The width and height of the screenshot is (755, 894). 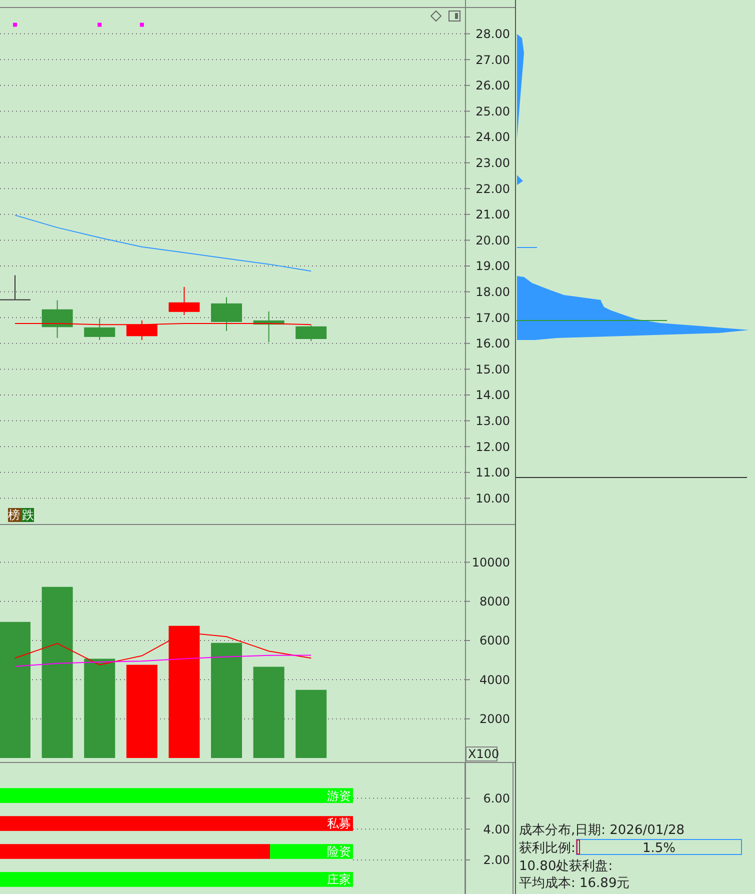 What do you see at coordinates (15, 287) in the screenshot?
I see `candlestick` at bounding box center [15, 287].